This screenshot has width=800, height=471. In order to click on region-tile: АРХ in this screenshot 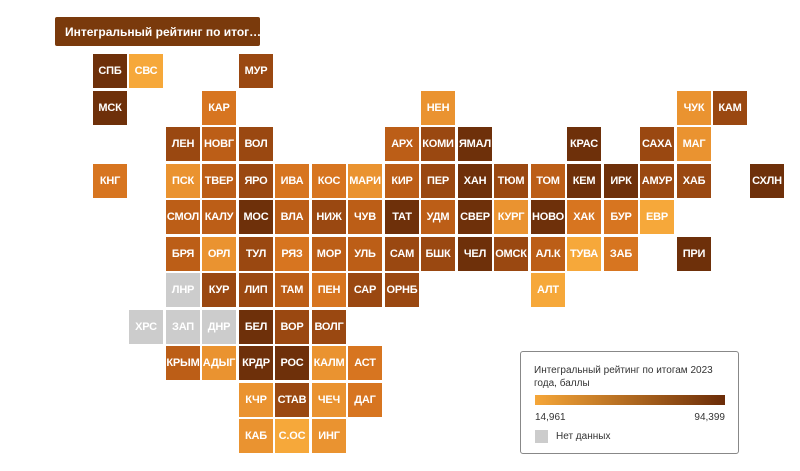, I will do `click(402, 144)`.